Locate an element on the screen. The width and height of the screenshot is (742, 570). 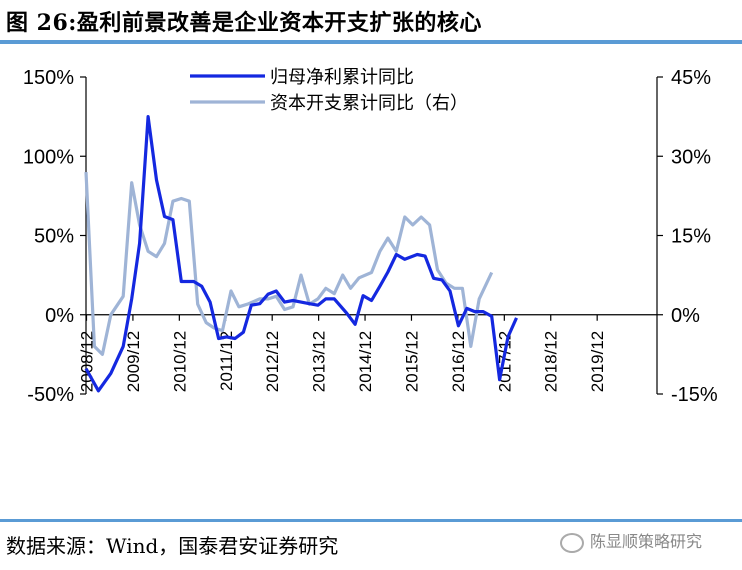
y-right-tick-label: 15% is located at coordinates (691, 237).